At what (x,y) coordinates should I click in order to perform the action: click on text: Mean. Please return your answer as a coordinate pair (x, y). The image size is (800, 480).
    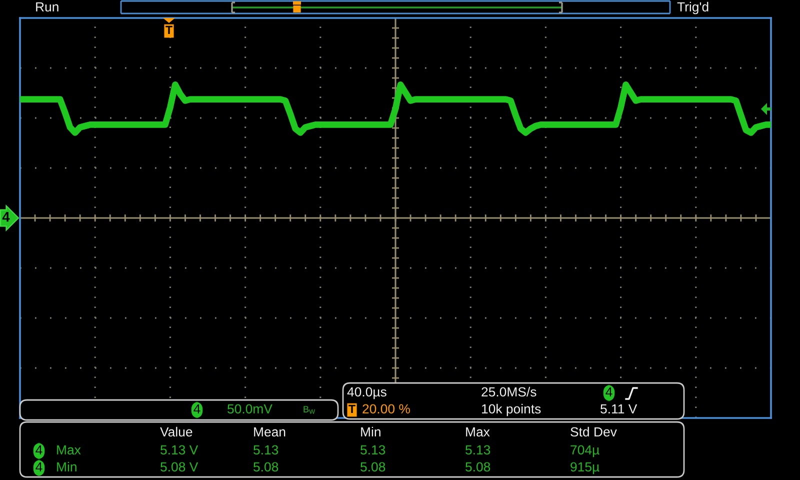
    Looking at the image, I should click on (270, 432).